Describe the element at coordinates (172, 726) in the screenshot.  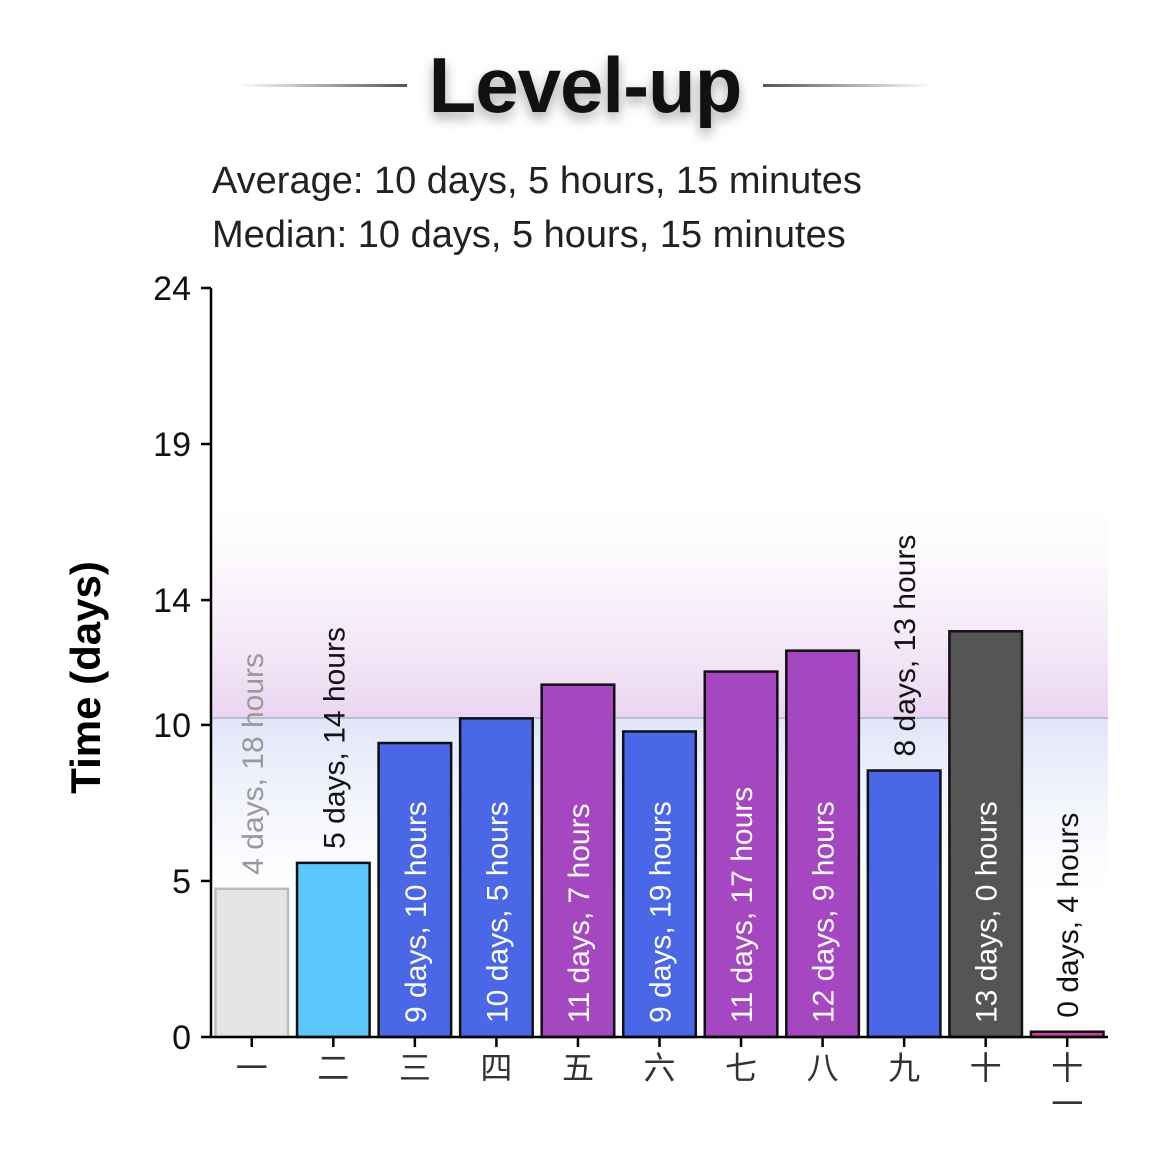
I see `y-tick-label: 10` at that location.